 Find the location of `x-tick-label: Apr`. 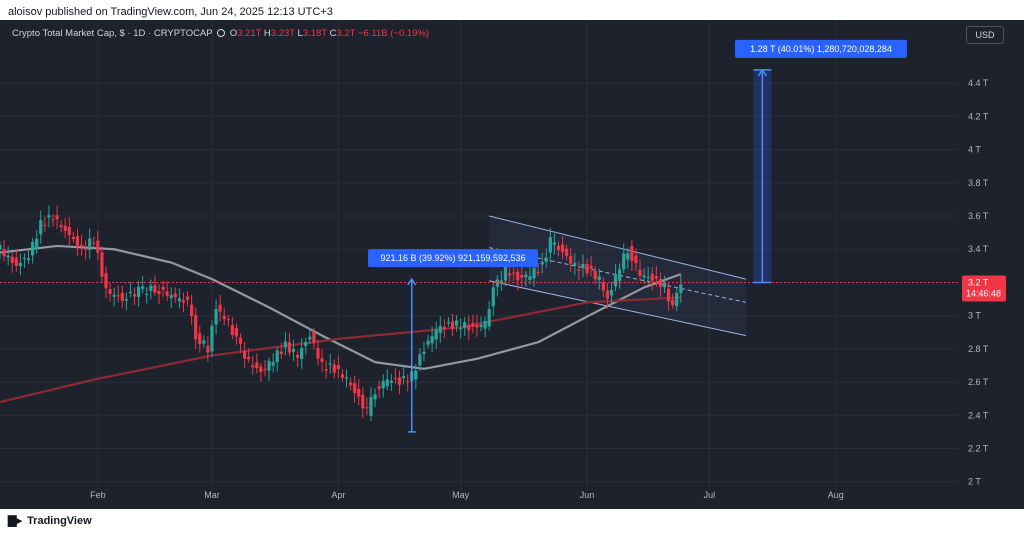

x-tick-label: Apr is located at coordinates (338, 495).